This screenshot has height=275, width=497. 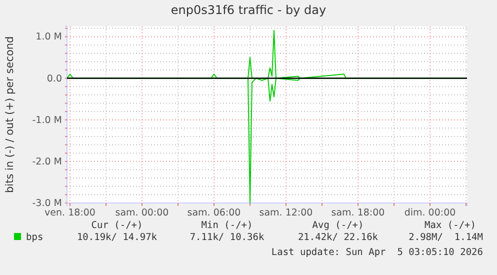 I want to click on text: 21.42k/ 22.16k, so click(x=338, y=237).